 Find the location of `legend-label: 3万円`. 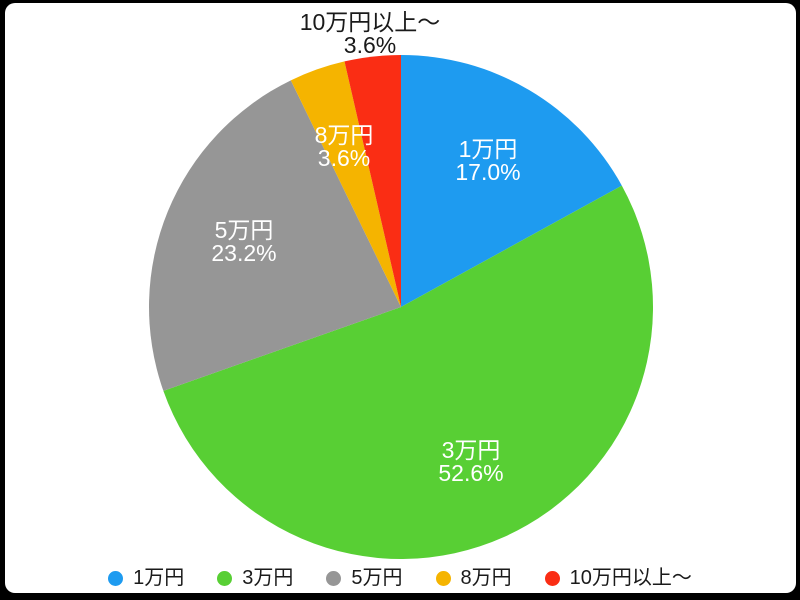

legend-label: 3万円 is located at coordinates (268, 578).